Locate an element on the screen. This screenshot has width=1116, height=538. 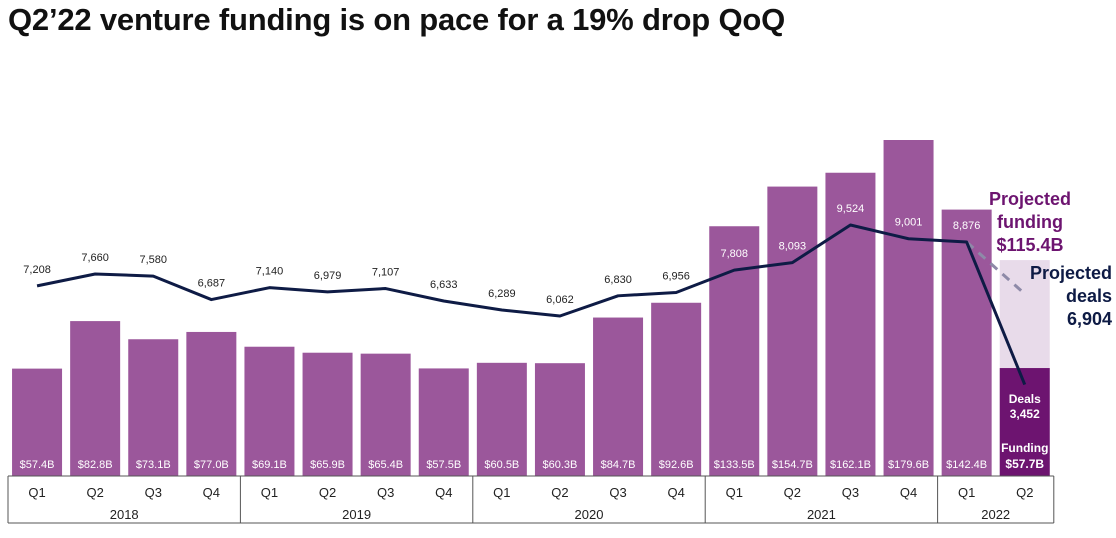
projected-deals-label: 6,904 is located at coordinates (1089, 319).